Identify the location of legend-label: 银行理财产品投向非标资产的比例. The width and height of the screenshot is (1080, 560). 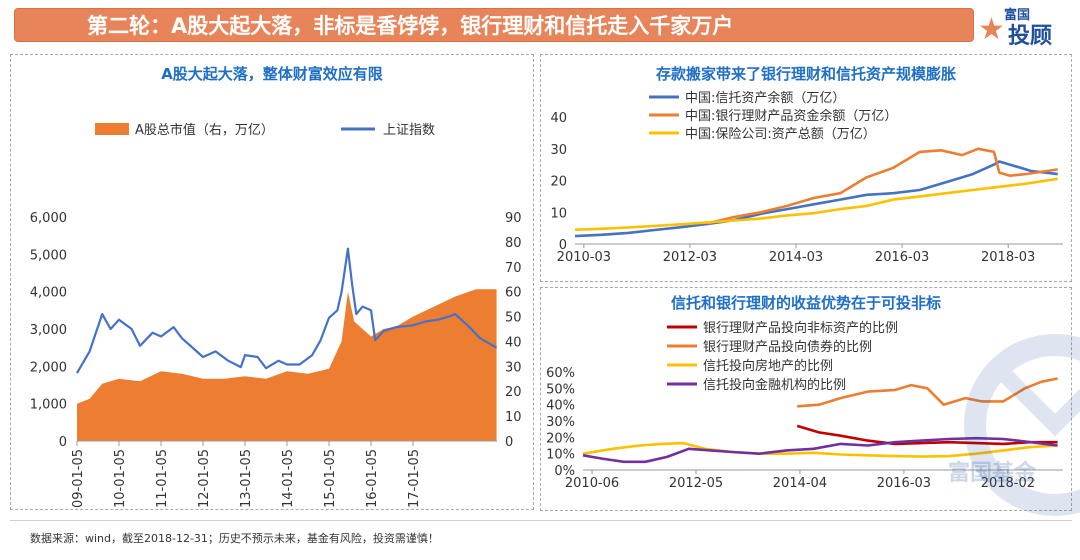
(800, 328).